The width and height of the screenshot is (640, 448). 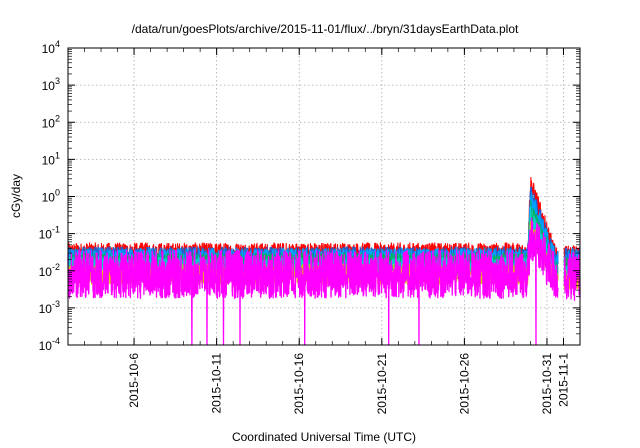 I want to click on y-tick-label: 10¹, so click(x=51, y=158).